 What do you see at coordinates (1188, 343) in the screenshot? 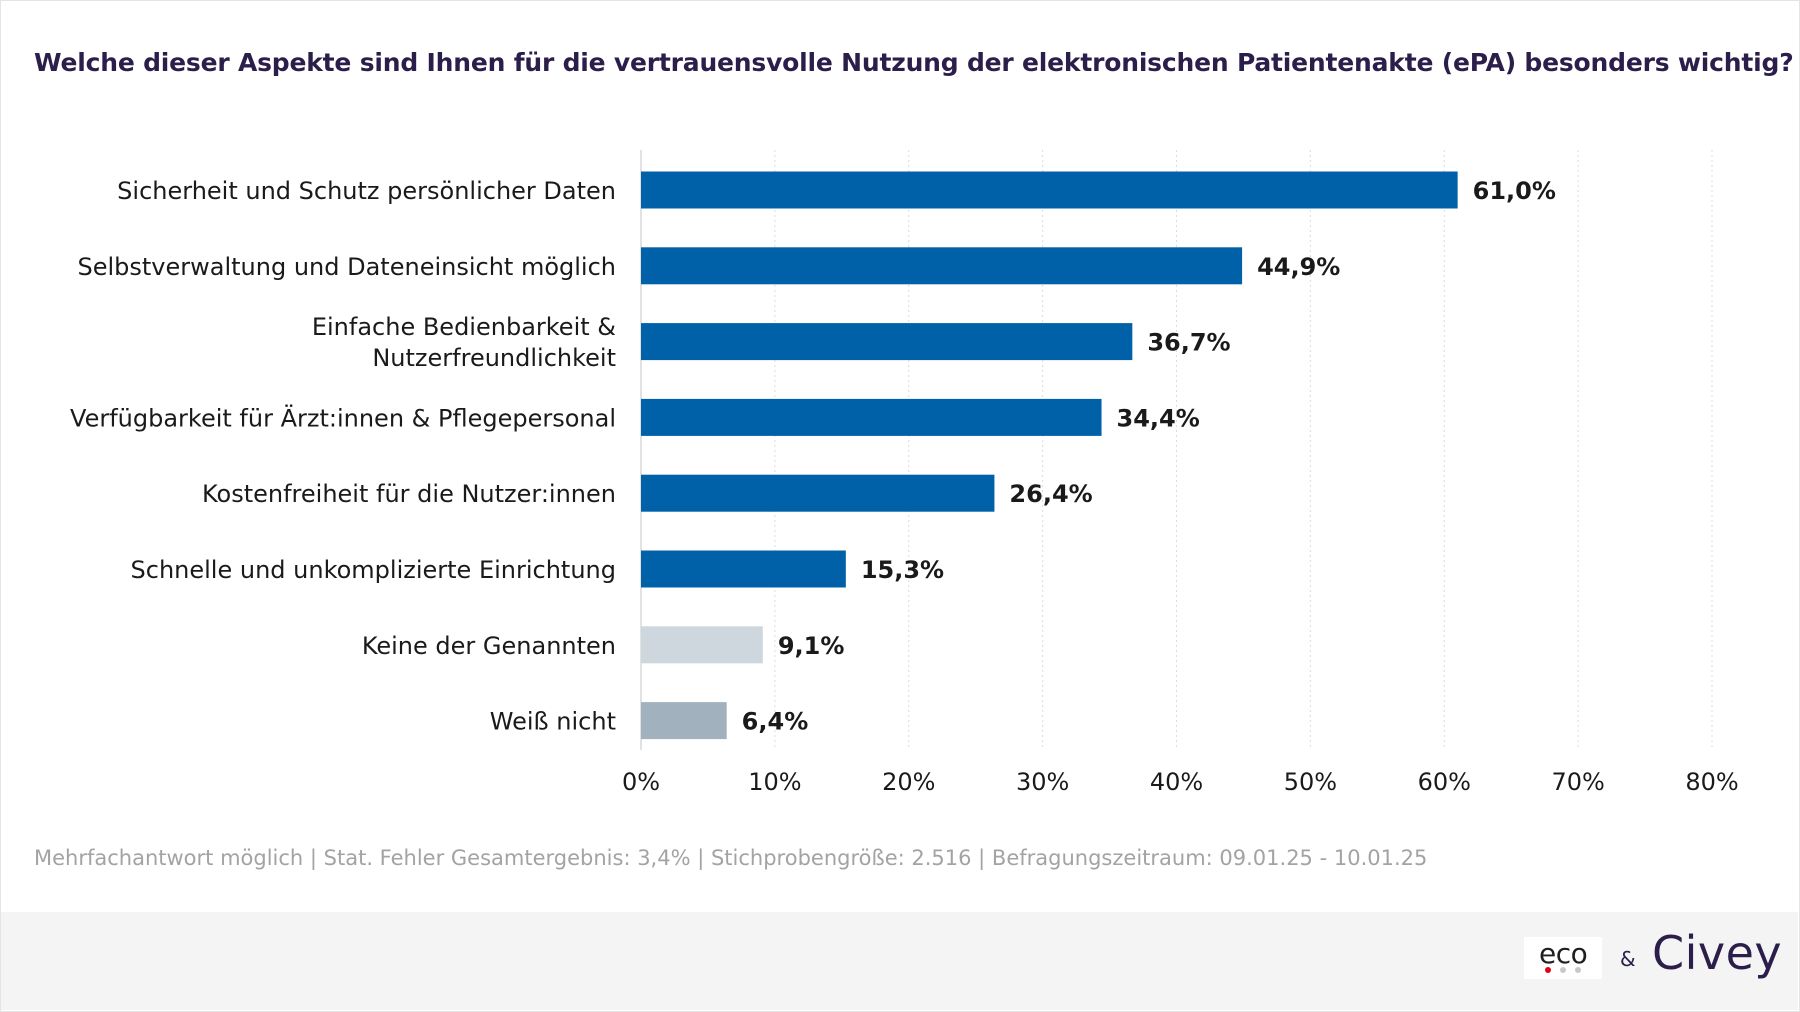
I see `bar-value-label: 36,7%` at bounding box center [1188, 343].